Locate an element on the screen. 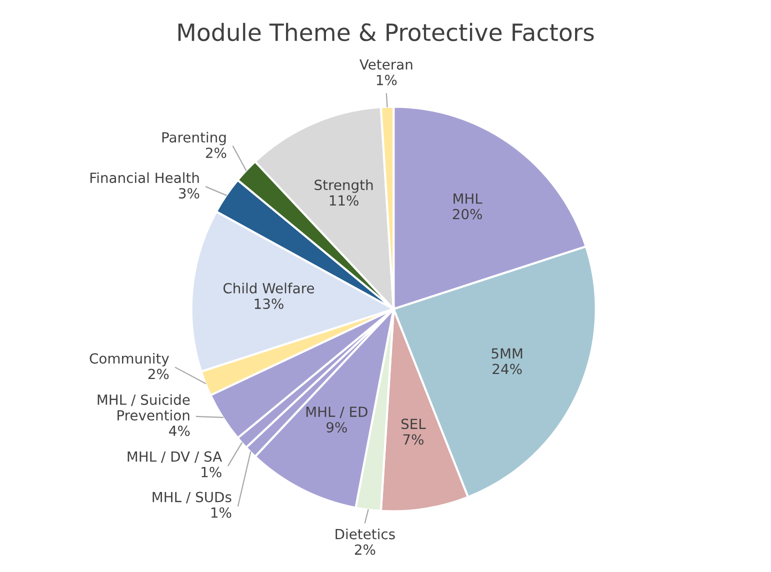 This screenshot has height=572, width=771. data-label: 9% is located at coordinates (336, 427).